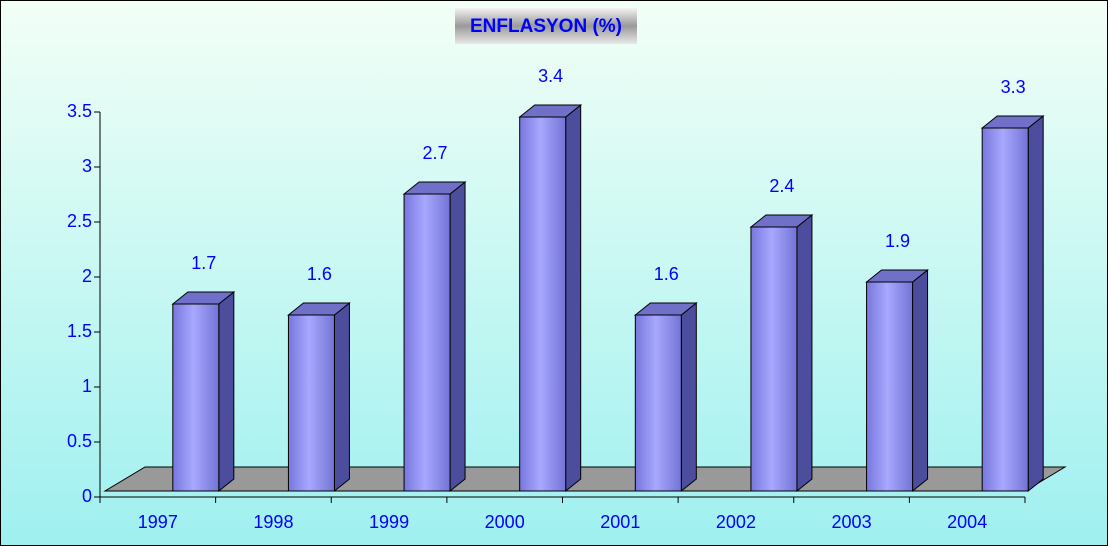  Describe the element at coordinates (273, 522) in the screenshot. I see `x-tick-label: 1998` at that location.